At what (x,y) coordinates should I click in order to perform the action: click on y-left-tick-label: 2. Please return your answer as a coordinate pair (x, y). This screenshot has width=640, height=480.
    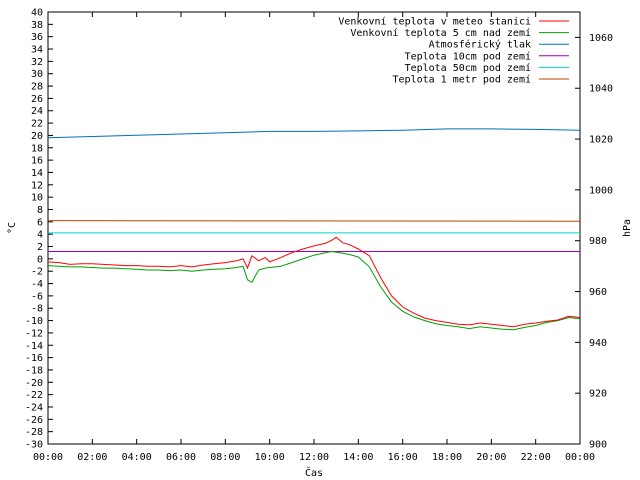
    Looking at the image, I should click on (40, 247).